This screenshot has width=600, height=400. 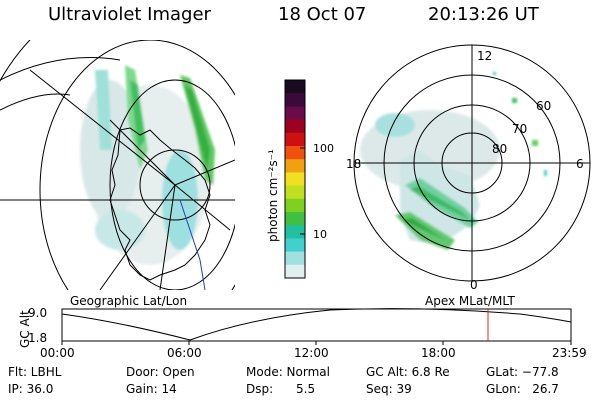 What do you see at coordinates (438, 353) in the screenshot?
I see `time-tick-1800: 18:00` at bounding box center [438, 353].